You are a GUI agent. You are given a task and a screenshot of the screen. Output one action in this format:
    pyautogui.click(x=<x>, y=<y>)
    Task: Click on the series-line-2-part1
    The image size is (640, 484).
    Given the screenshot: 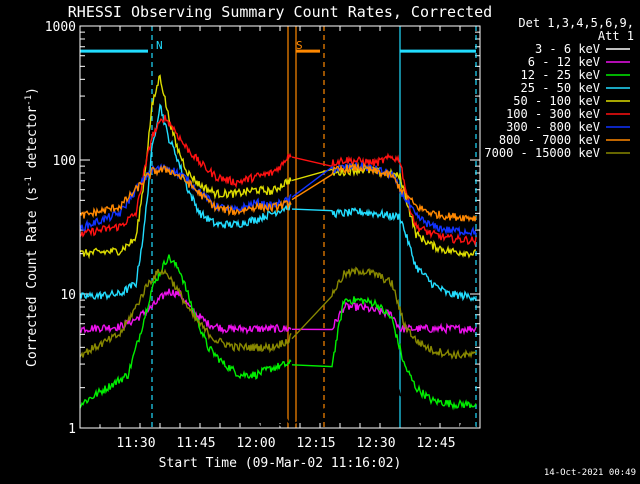 What is the action you would take?
    pyautogui.click(x=384, y=353)
    